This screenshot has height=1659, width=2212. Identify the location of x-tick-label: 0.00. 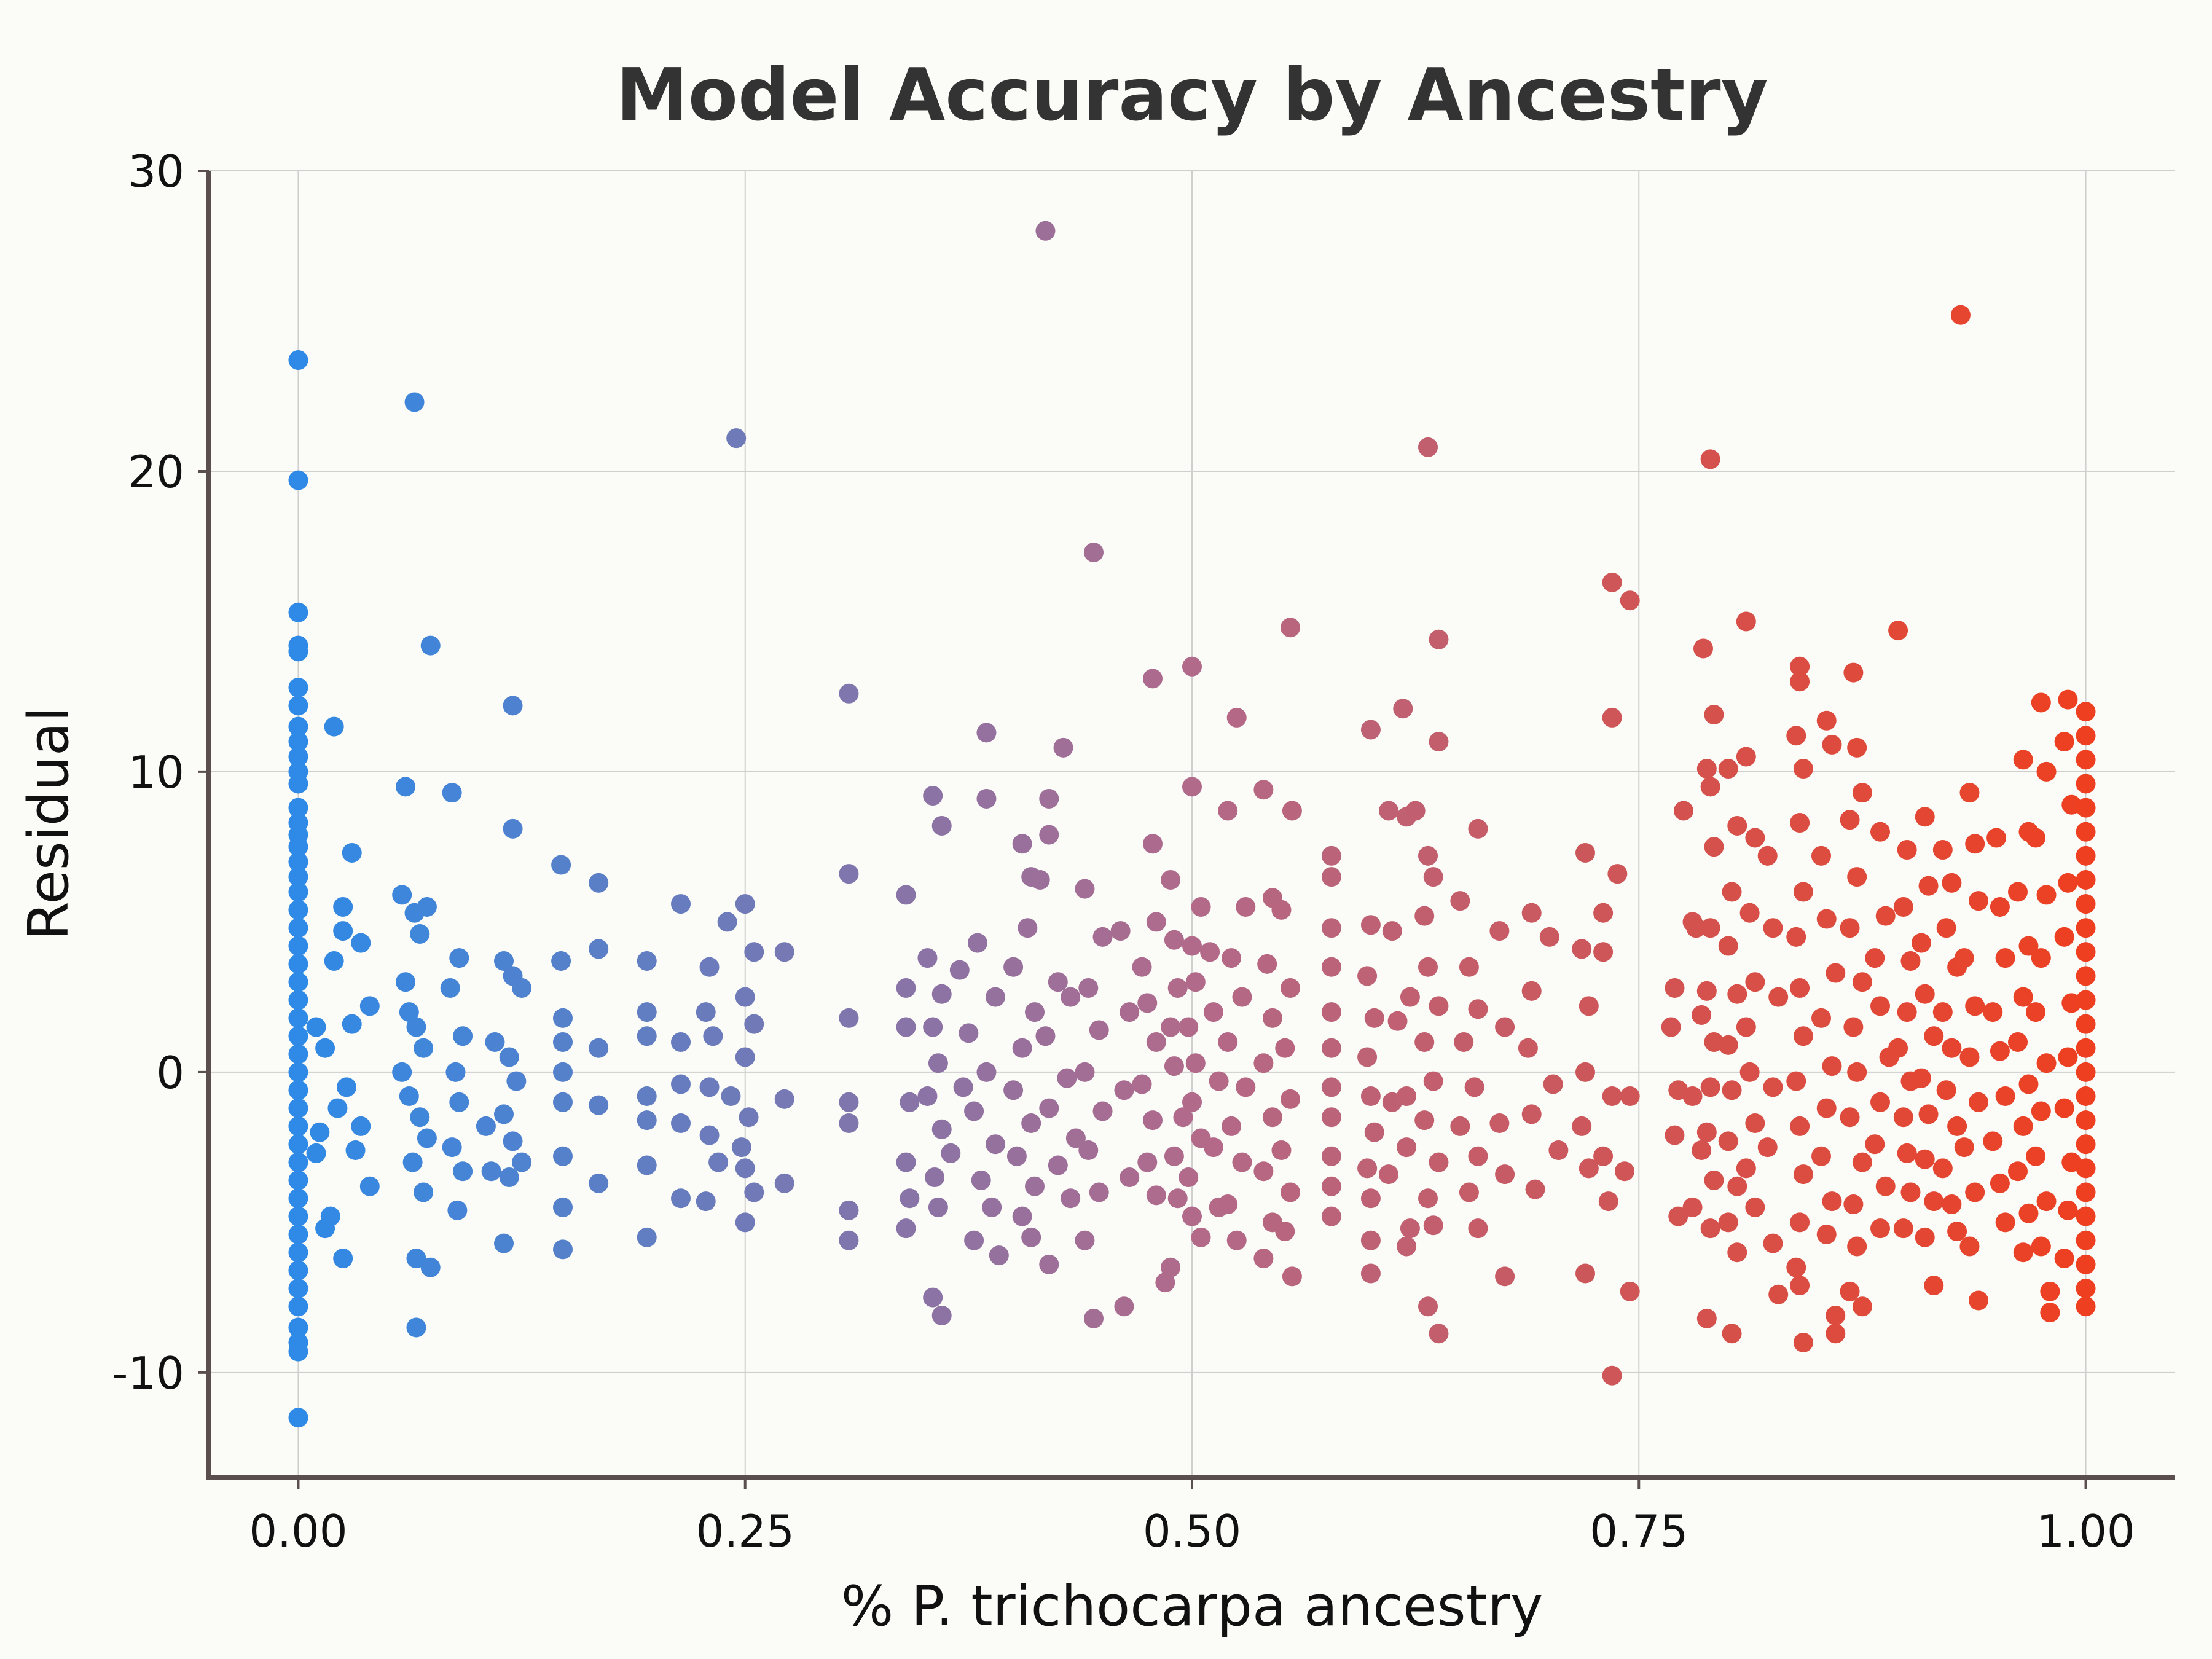
(298, 1531).